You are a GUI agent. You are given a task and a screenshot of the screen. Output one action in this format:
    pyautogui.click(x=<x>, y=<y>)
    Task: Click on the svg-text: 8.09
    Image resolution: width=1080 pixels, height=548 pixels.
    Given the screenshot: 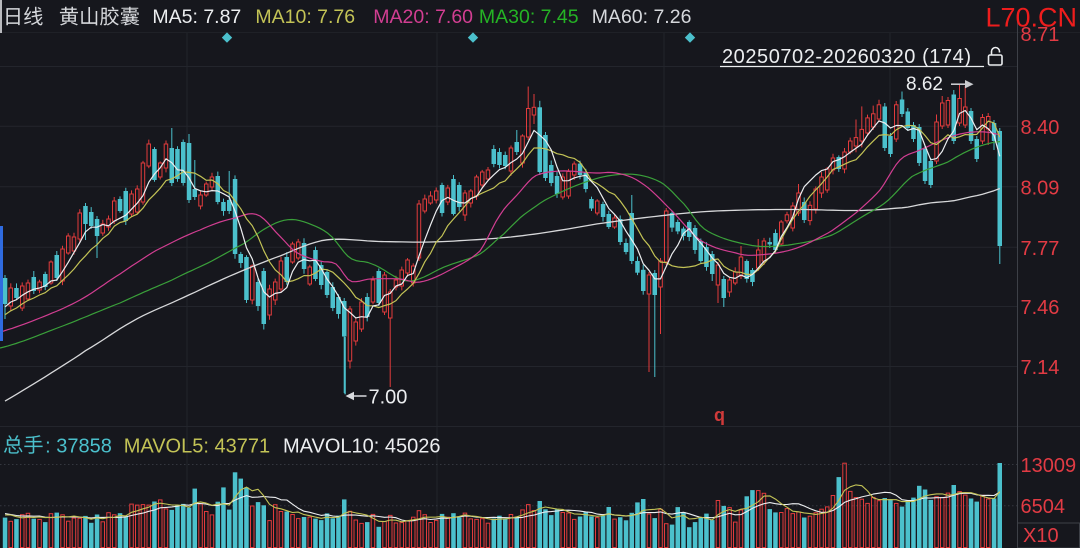 What is the action you would take?
    pyautogui.click(x=1040, y=188)
    